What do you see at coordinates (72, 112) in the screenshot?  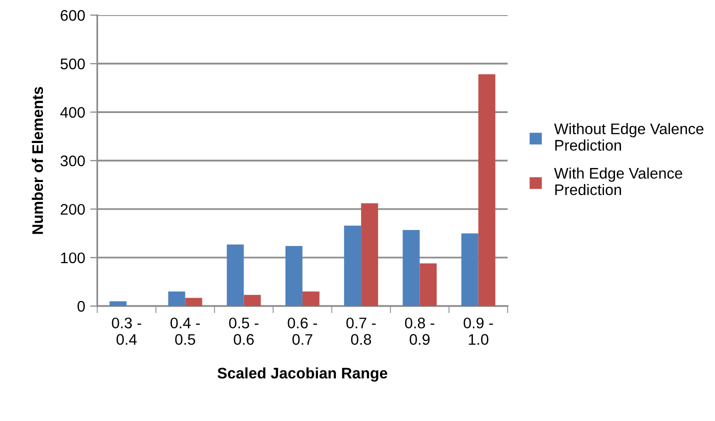 I see `y-tick-label: 400` at bounding box center [72, 112].